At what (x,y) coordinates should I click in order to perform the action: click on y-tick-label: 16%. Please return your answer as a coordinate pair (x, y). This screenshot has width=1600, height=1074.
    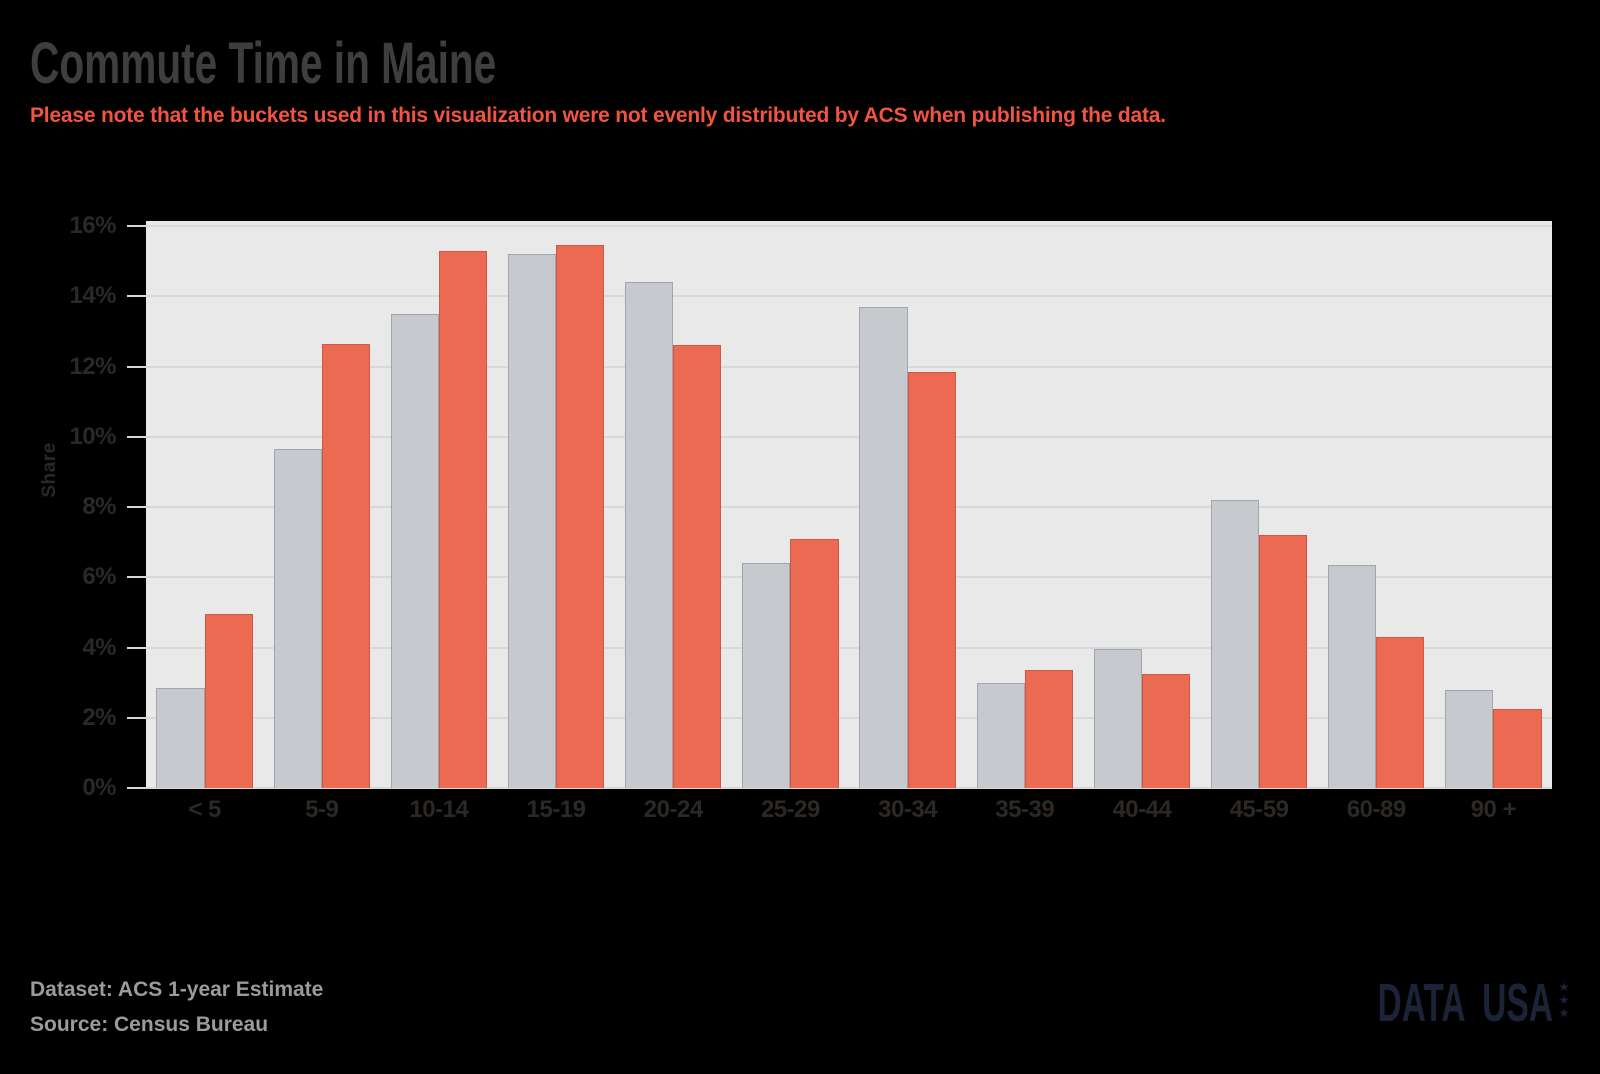
    Looking at the image, I should click on (92, 225).